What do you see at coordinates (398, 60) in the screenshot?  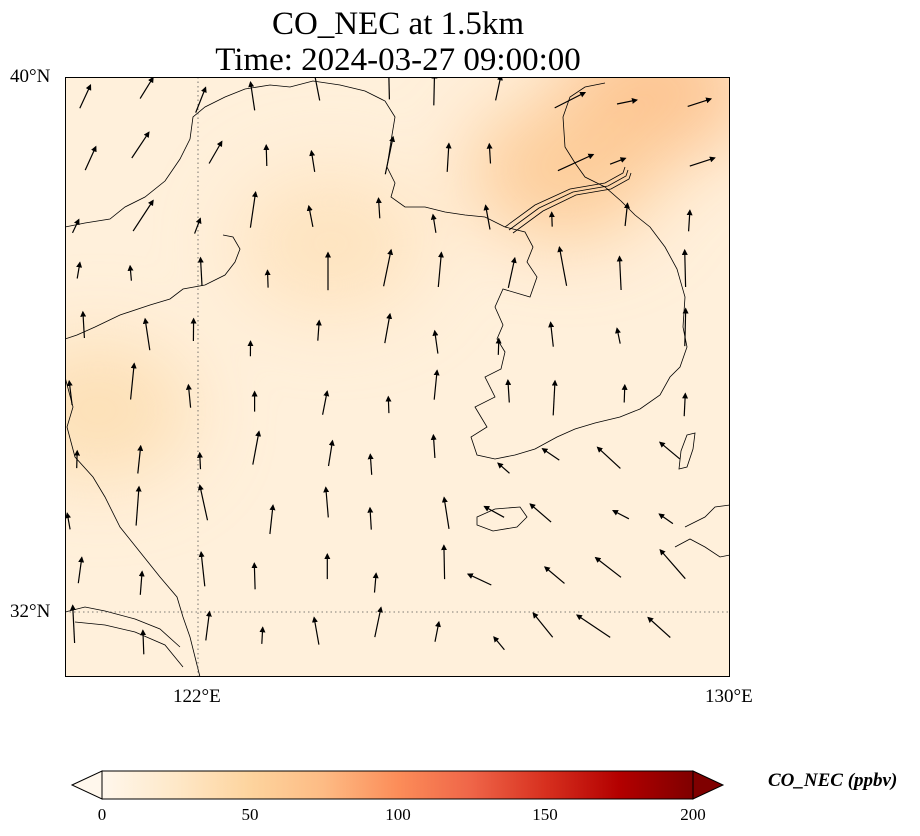 I see `map-subtitle-time: Time: 2024-03-27 09:00:00` at bounding box center [398, 60].